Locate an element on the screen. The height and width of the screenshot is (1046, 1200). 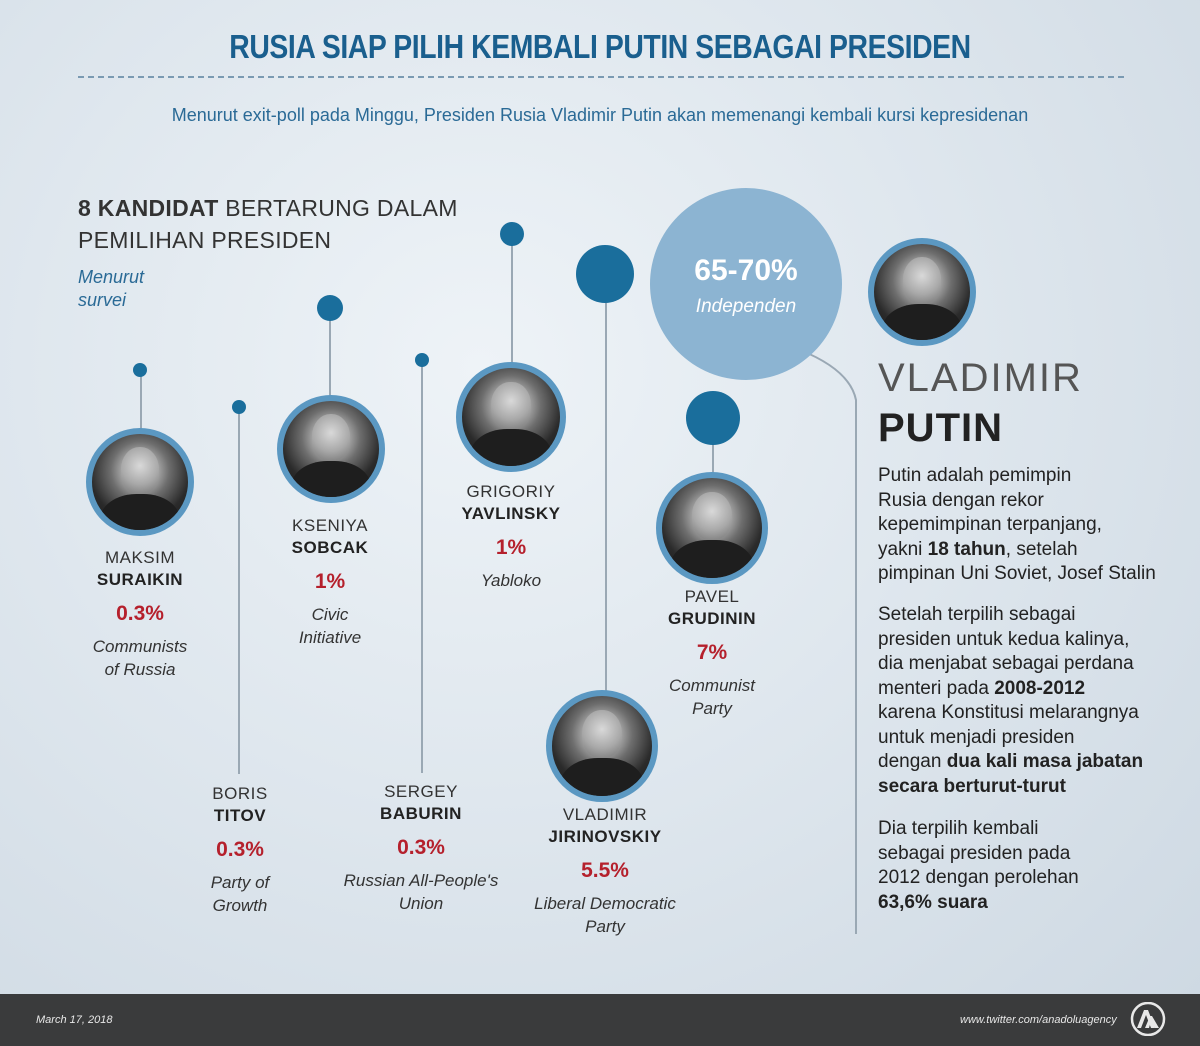
stem-baburin is located at coordinates (422, 569).